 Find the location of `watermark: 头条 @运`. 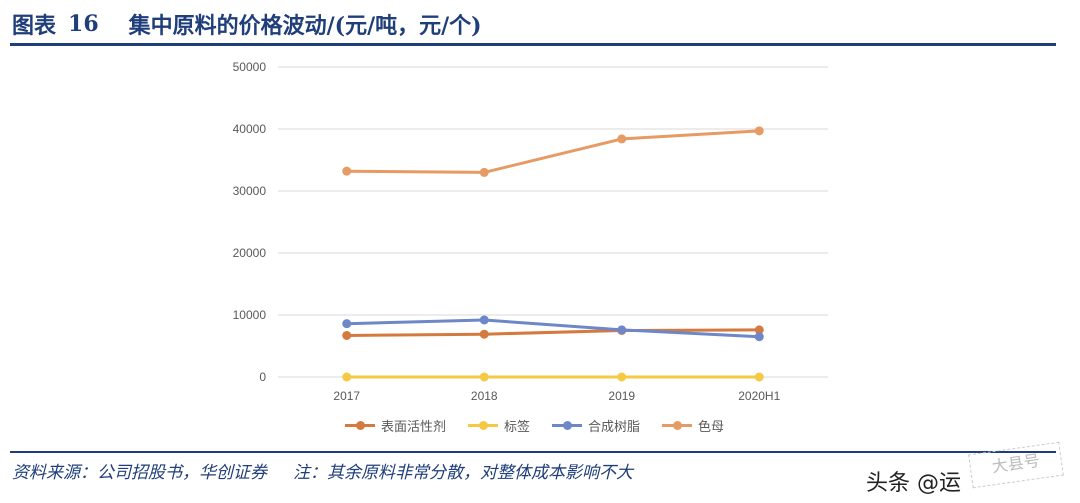

watermark: 头条 @运 is located at coordinates (913, 483).